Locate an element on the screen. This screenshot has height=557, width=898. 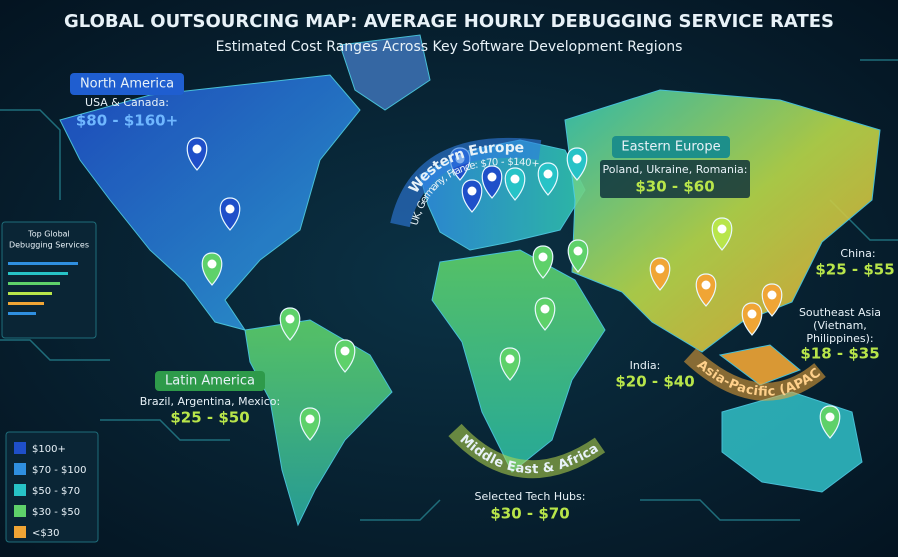
label-panel is located at coordinates (675, 179).